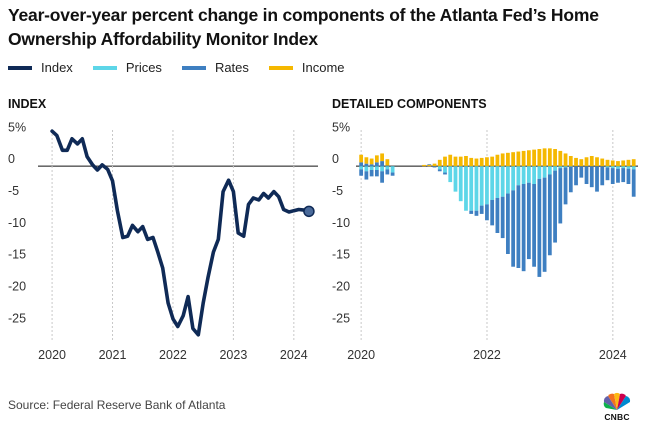 This screenshot has width=649, height=423. Describe the element at coordinates (487, 355) in the screenshot. I see `components-xtick-label: 2022` at that location.